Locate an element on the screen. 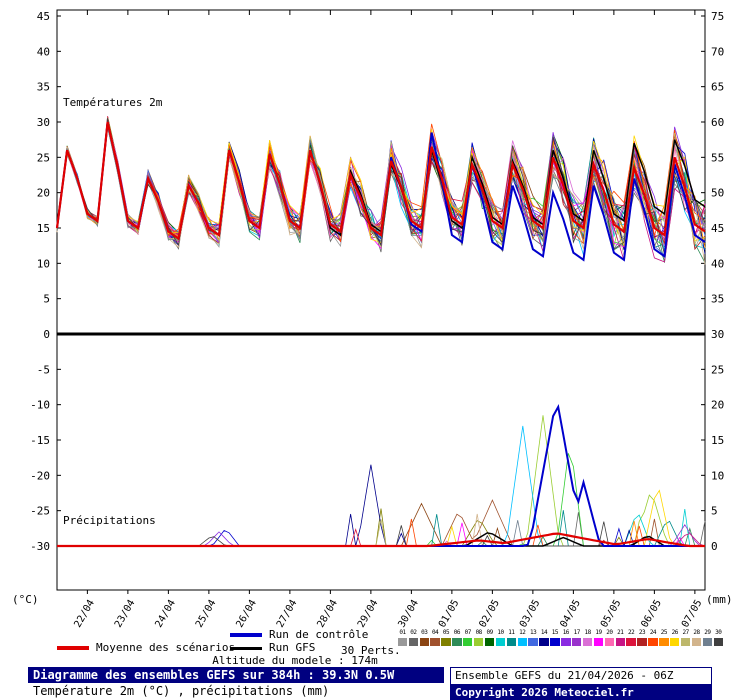 This screenshot has width=740, height=700. right-axis-label: 5 is located at coordinates (714, 511).